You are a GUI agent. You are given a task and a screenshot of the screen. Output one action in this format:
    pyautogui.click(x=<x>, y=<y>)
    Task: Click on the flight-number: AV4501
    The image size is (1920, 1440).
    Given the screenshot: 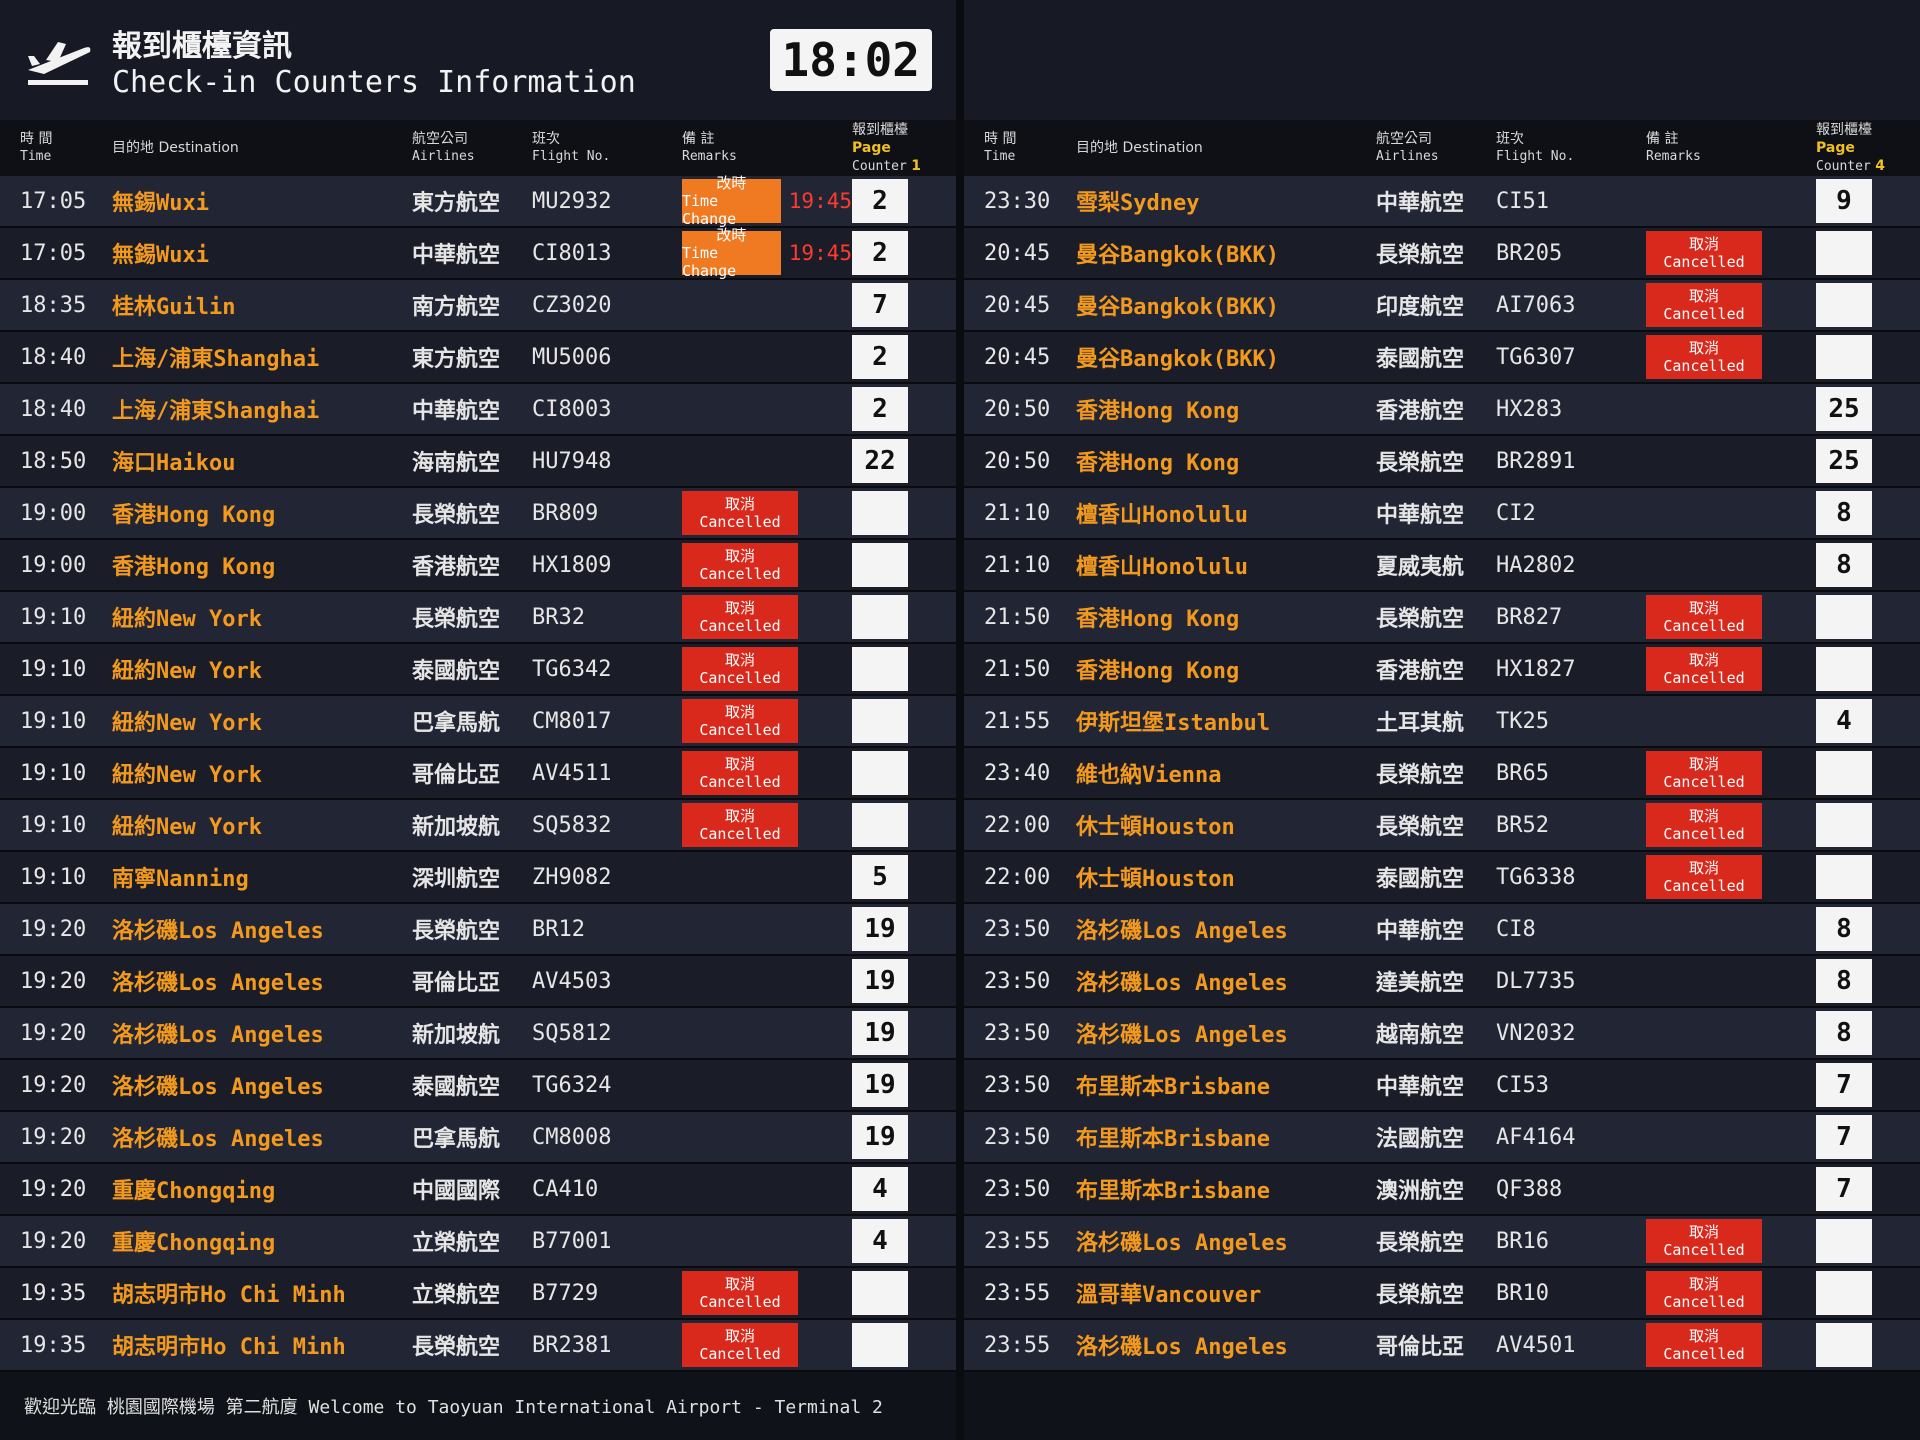 What is the action you would take?
    pyautogui.click(x=1536, y=1345)
    